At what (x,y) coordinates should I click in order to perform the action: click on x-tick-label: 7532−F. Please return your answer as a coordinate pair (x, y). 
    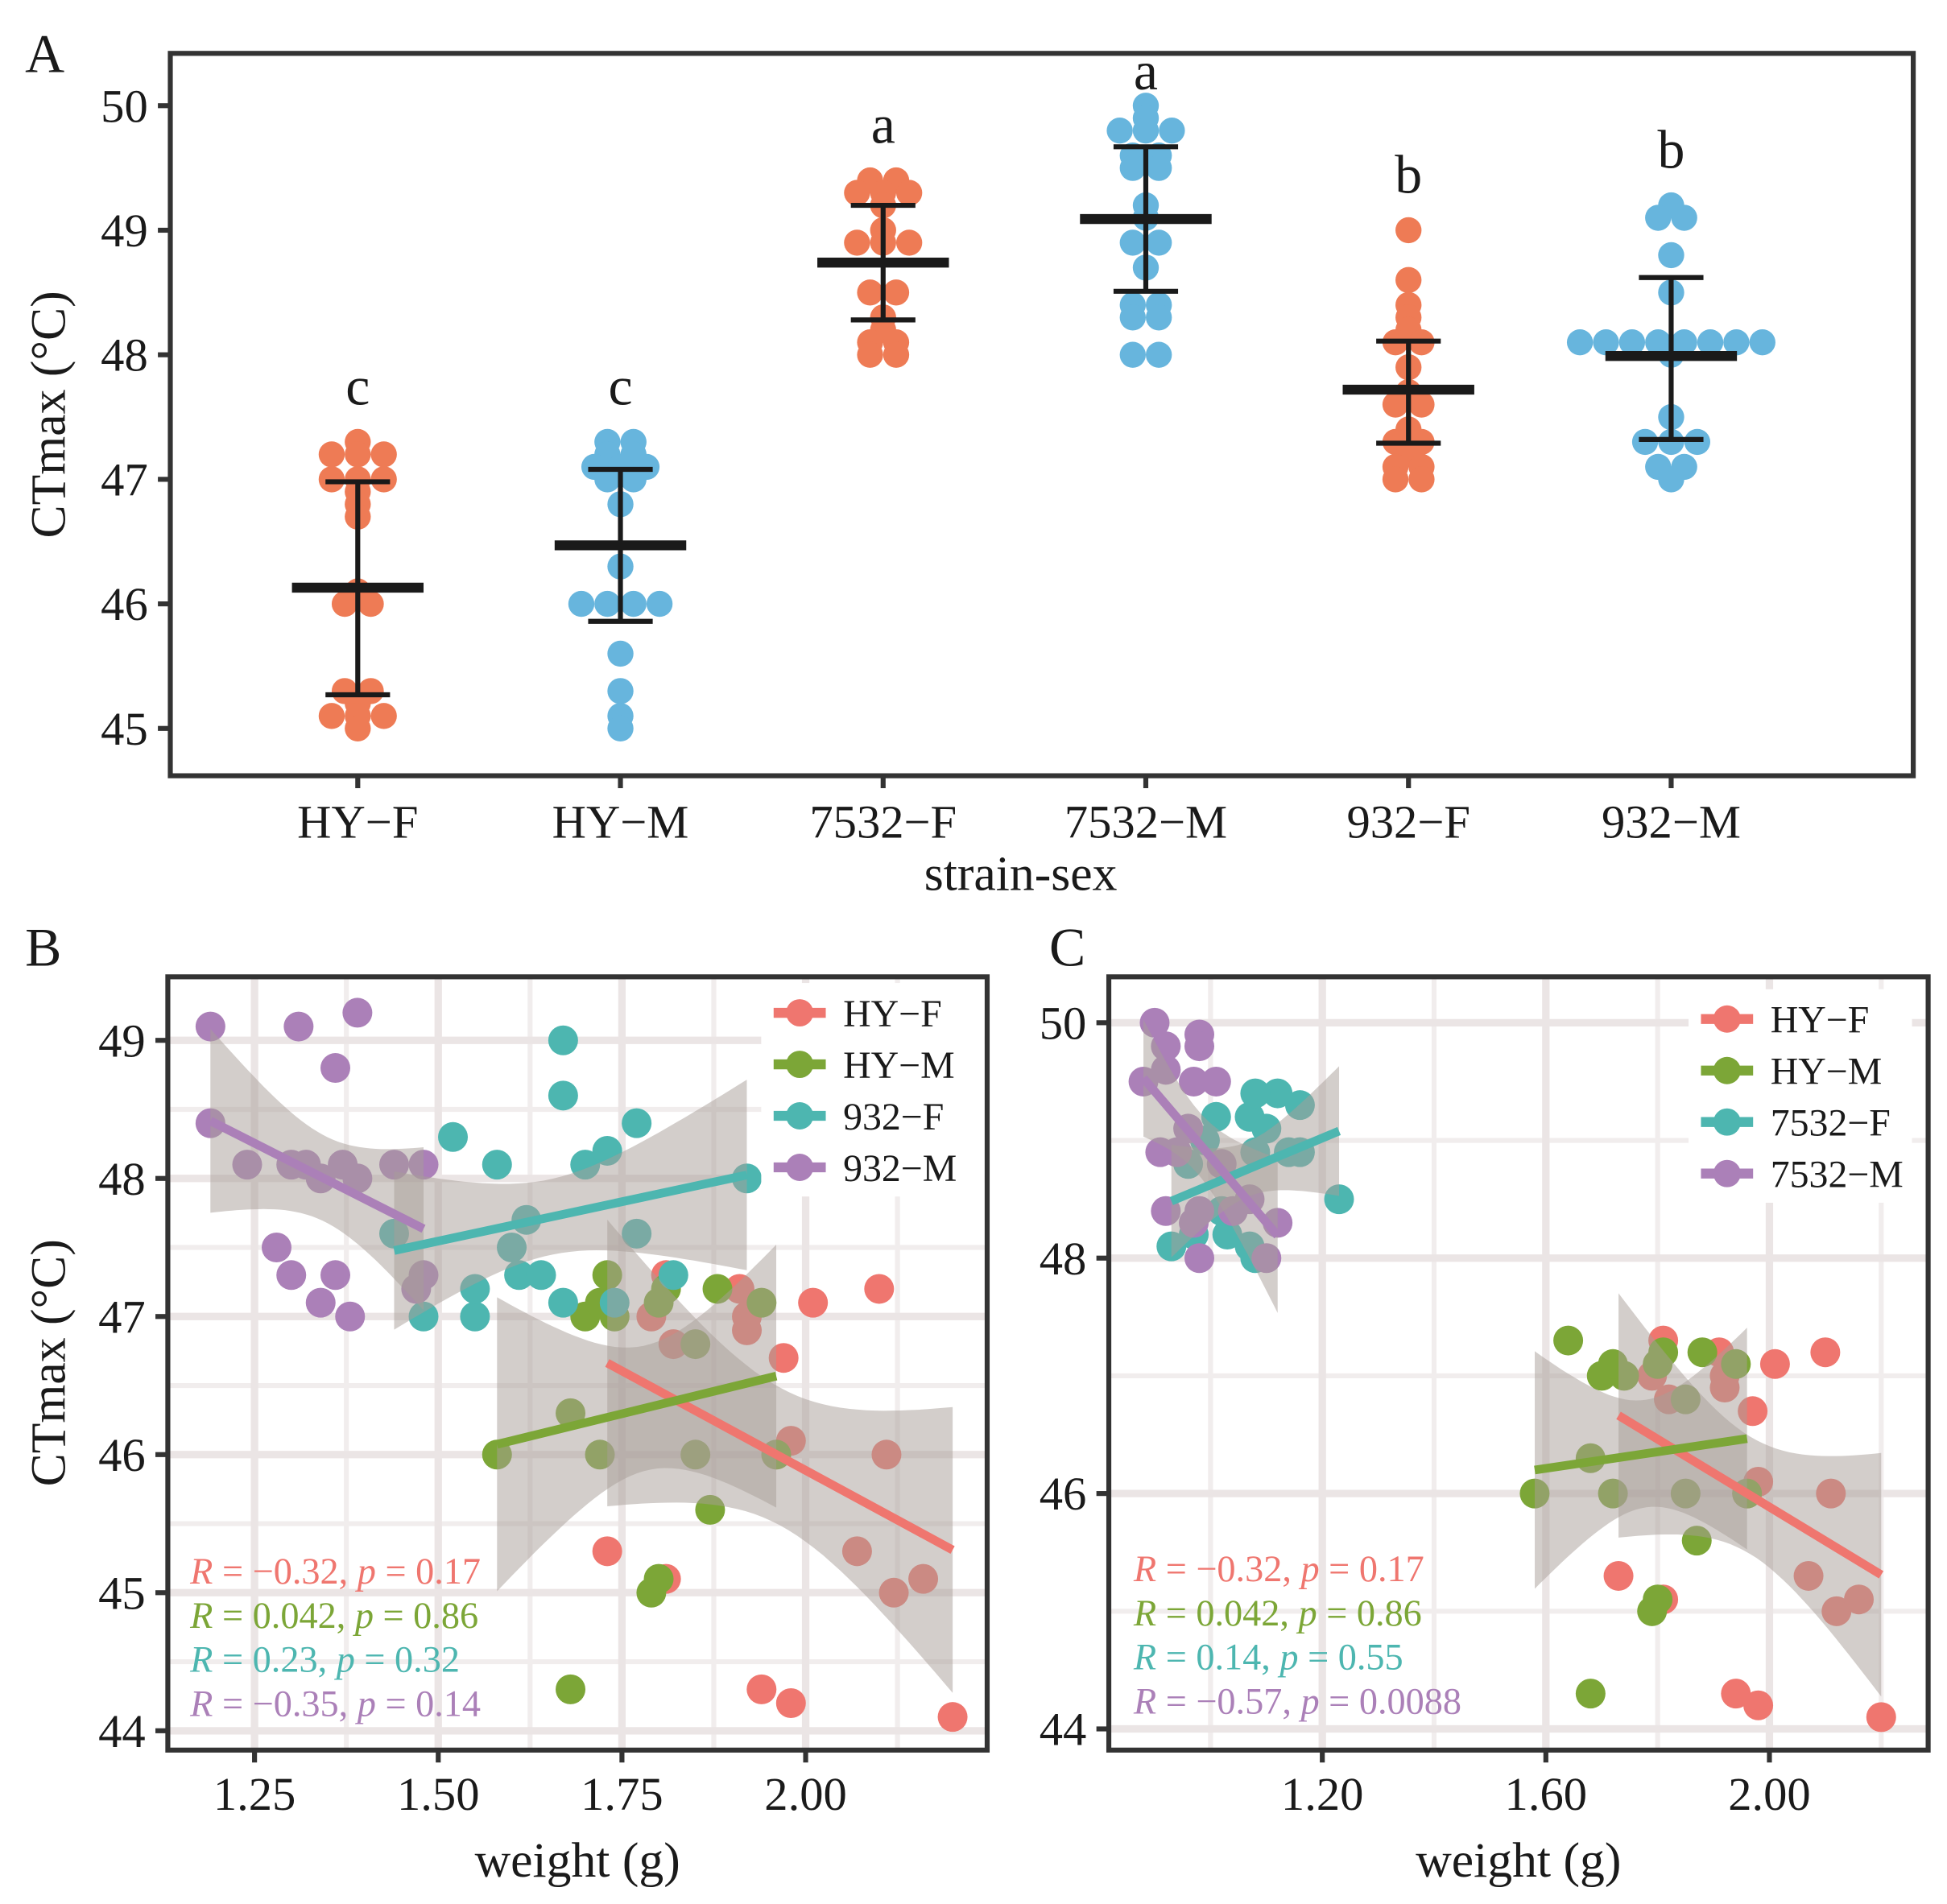
    Looking at the image, I should click on (883, 822).